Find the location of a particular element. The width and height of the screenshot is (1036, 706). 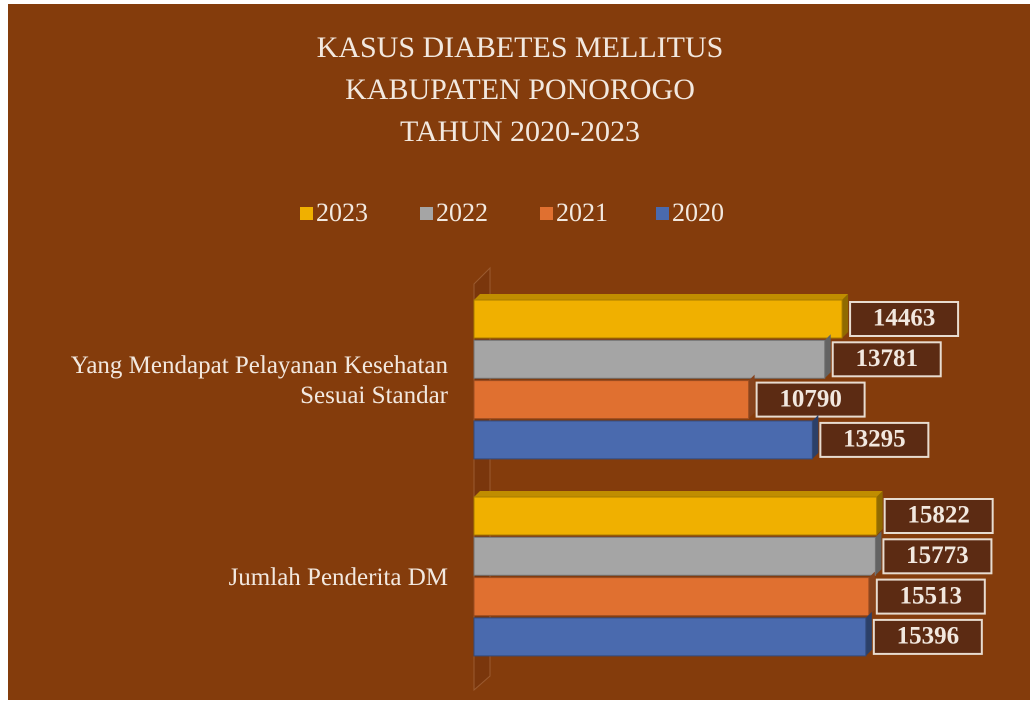

legend-label: 2020 is located at coordinates (698, 212).